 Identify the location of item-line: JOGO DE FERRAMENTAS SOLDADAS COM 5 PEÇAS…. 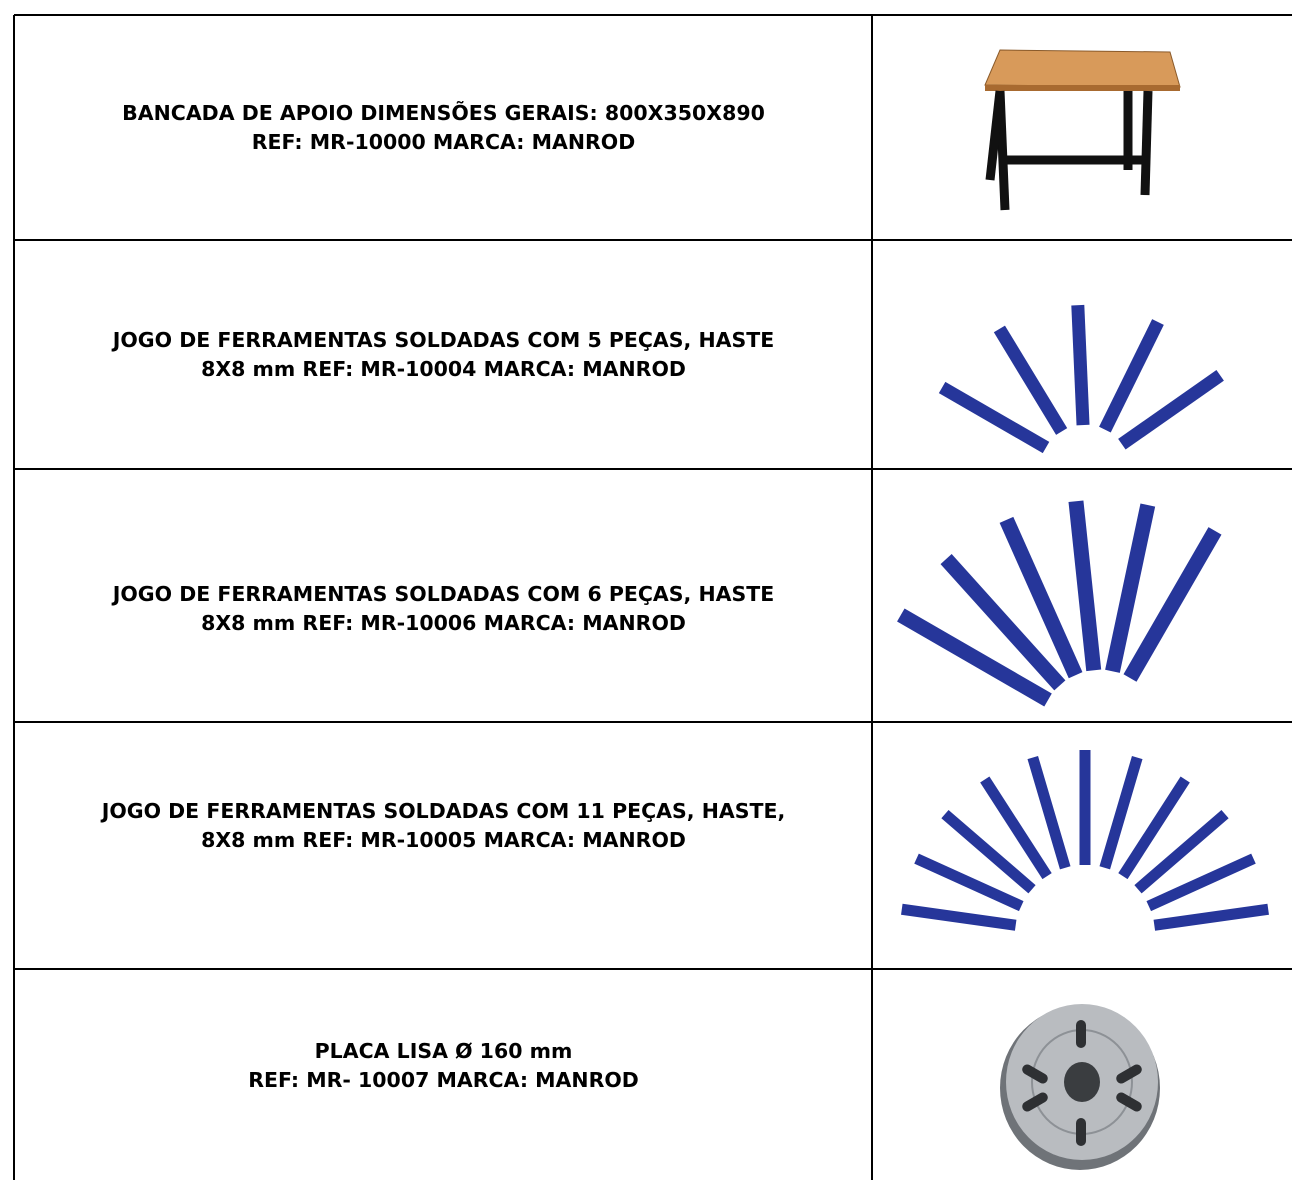
(443, 339).